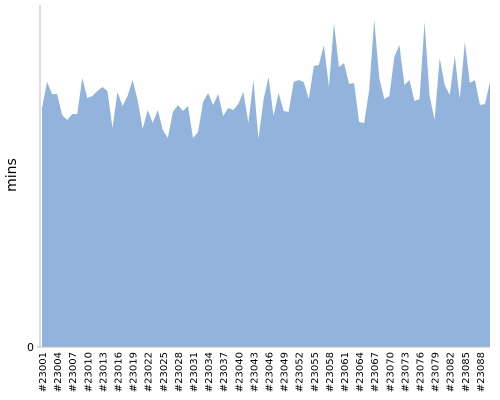 The height and width of the screenshot is (400, 500). Describe the element at coordinates (405, 372) in the screenshot. I see `x-tick-label: #23073` at that location.